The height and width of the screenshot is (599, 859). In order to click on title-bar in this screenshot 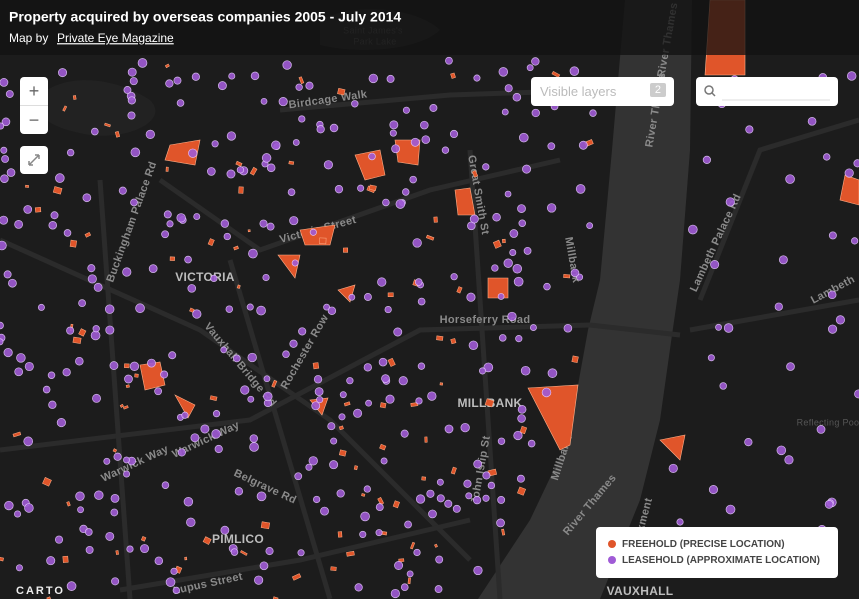, I will do `click(429, 27)`.